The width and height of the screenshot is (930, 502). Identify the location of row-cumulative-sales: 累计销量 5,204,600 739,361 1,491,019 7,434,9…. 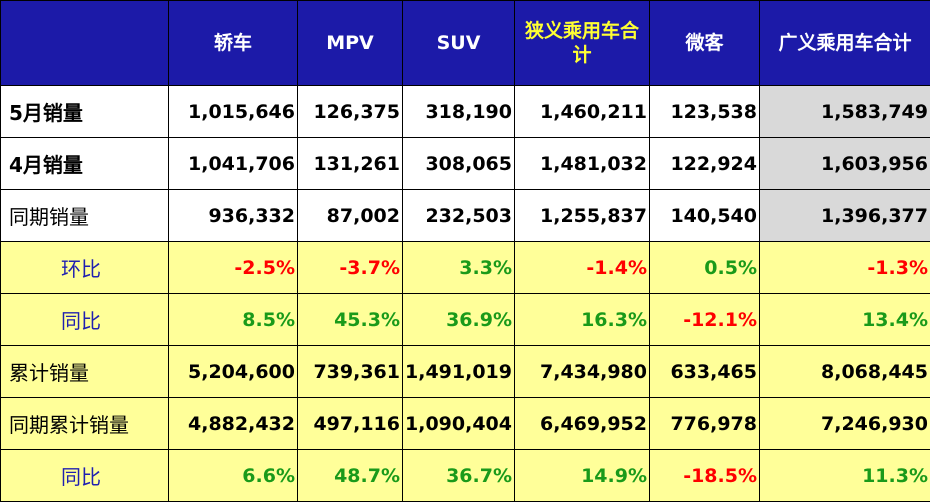
(465, 372).